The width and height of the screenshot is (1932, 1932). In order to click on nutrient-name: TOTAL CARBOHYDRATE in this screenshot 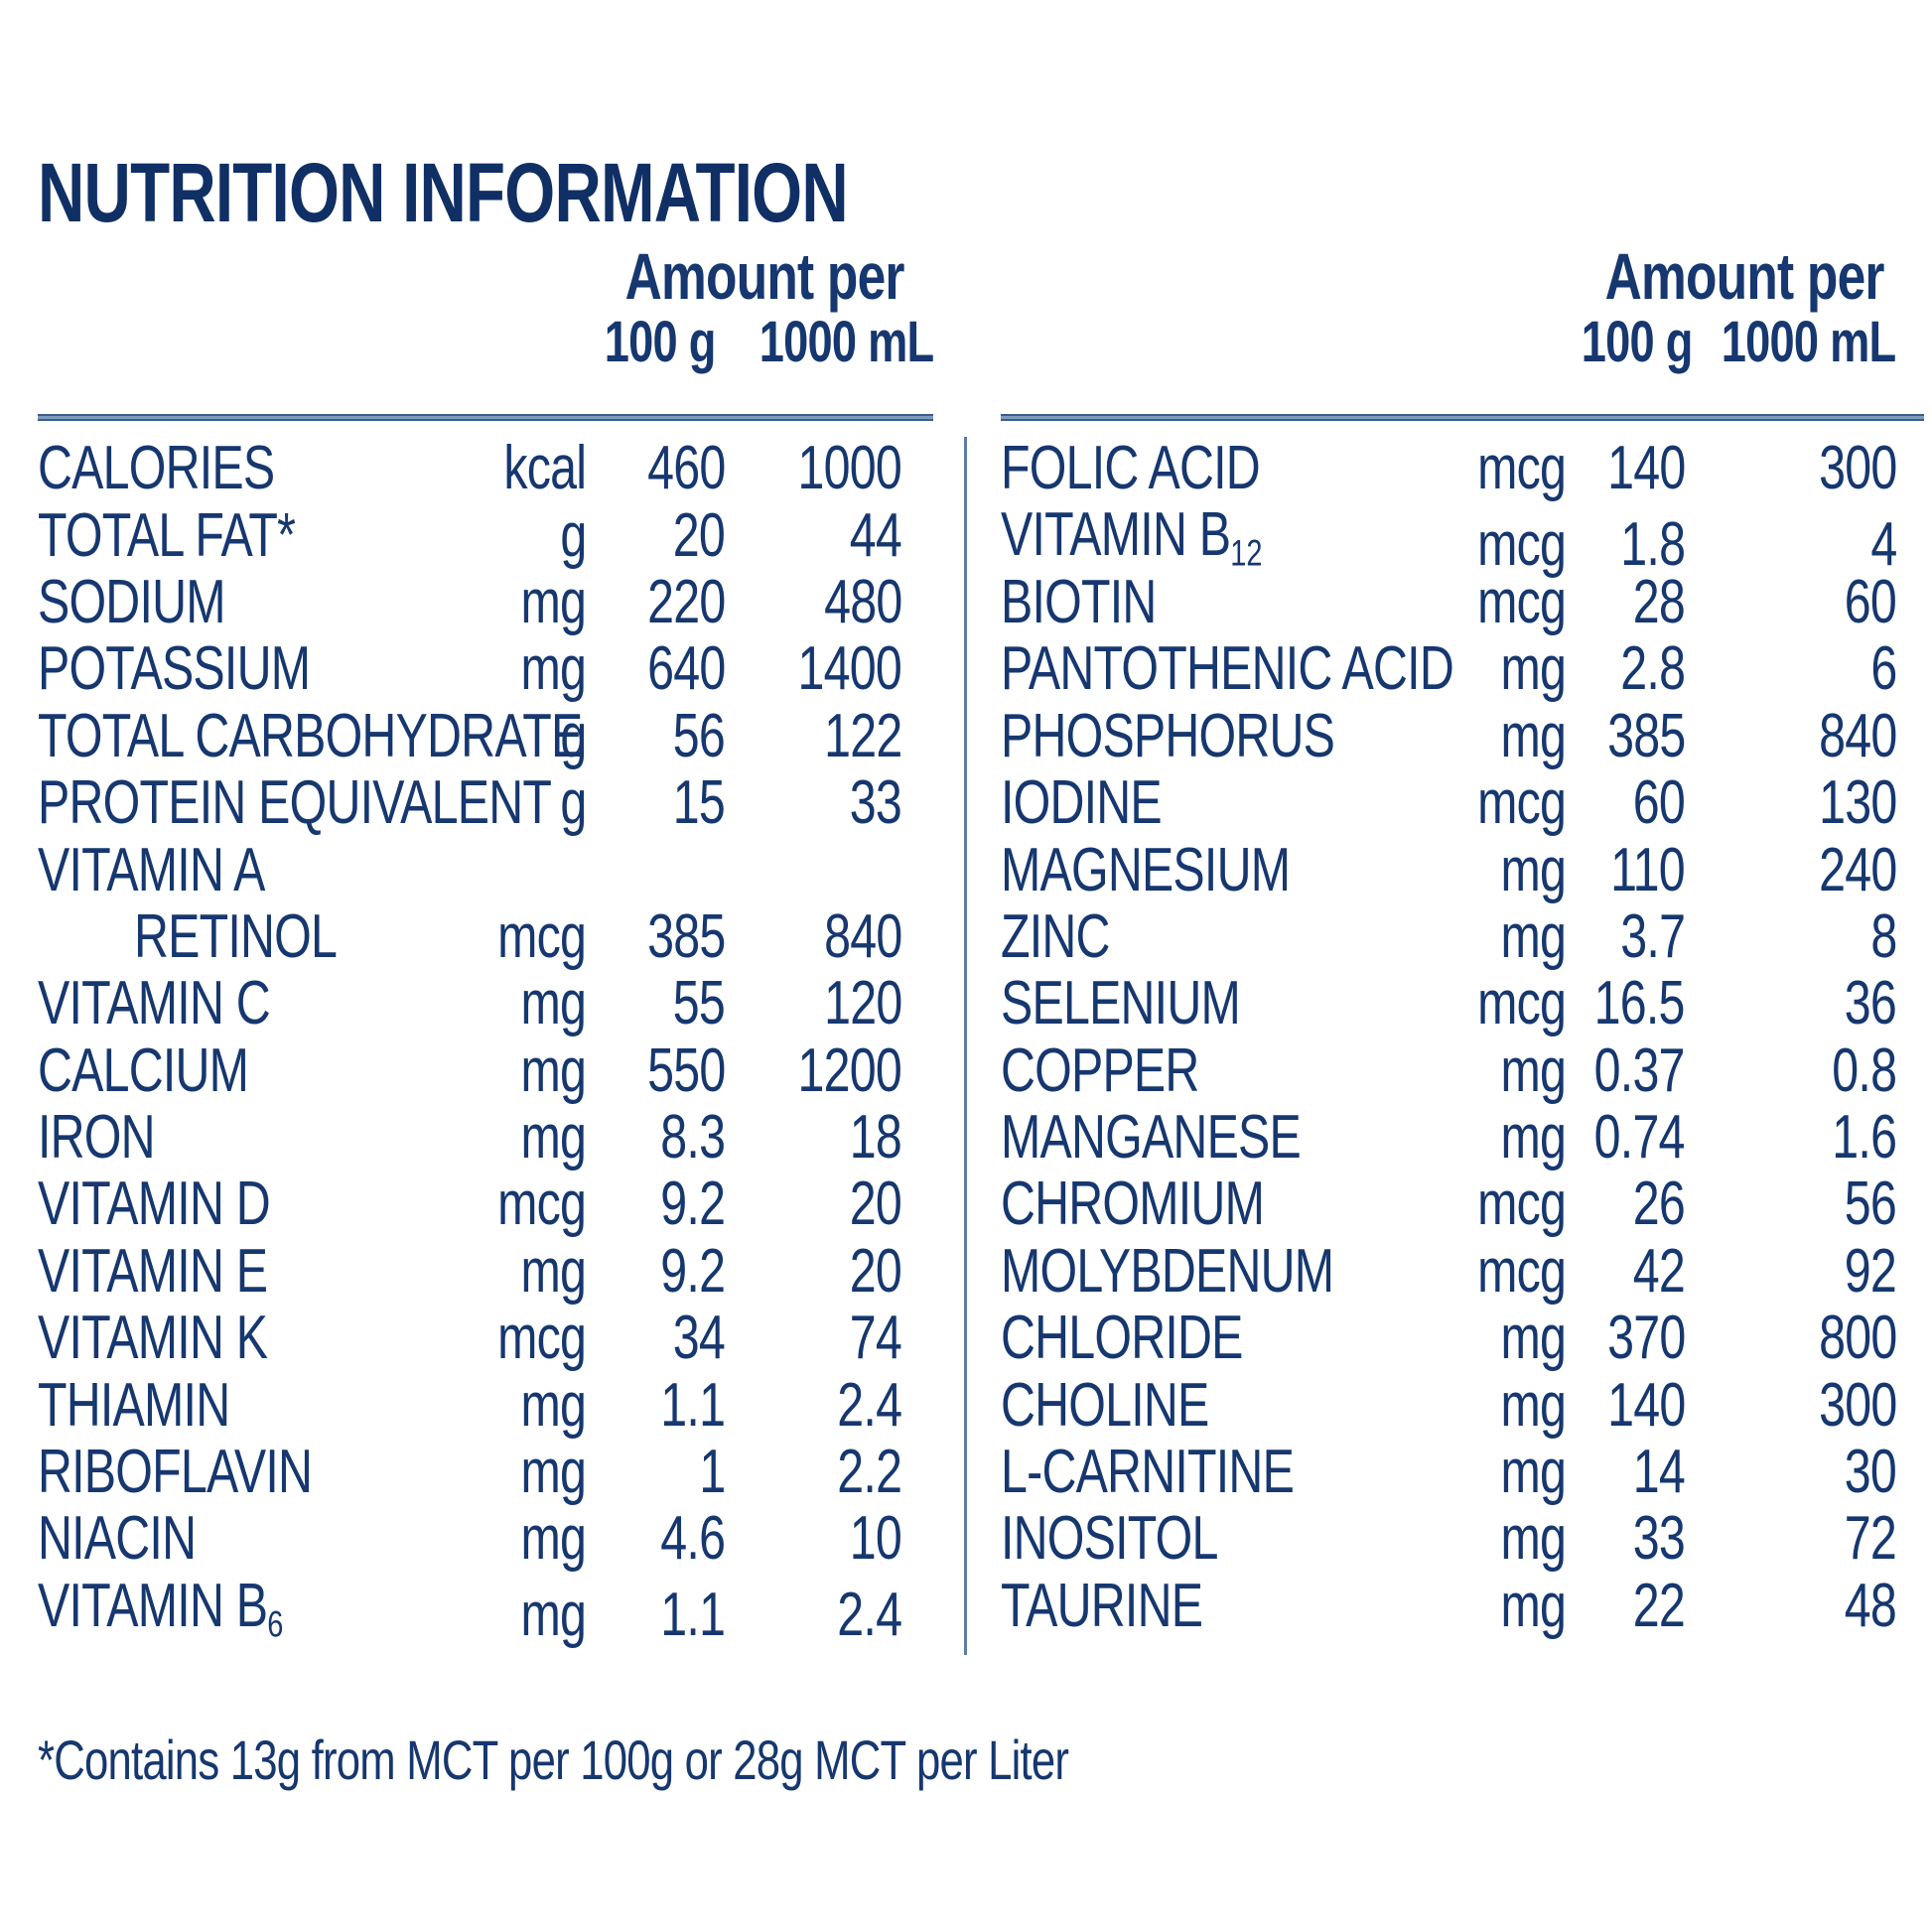, I will do `click(310, 735)`.